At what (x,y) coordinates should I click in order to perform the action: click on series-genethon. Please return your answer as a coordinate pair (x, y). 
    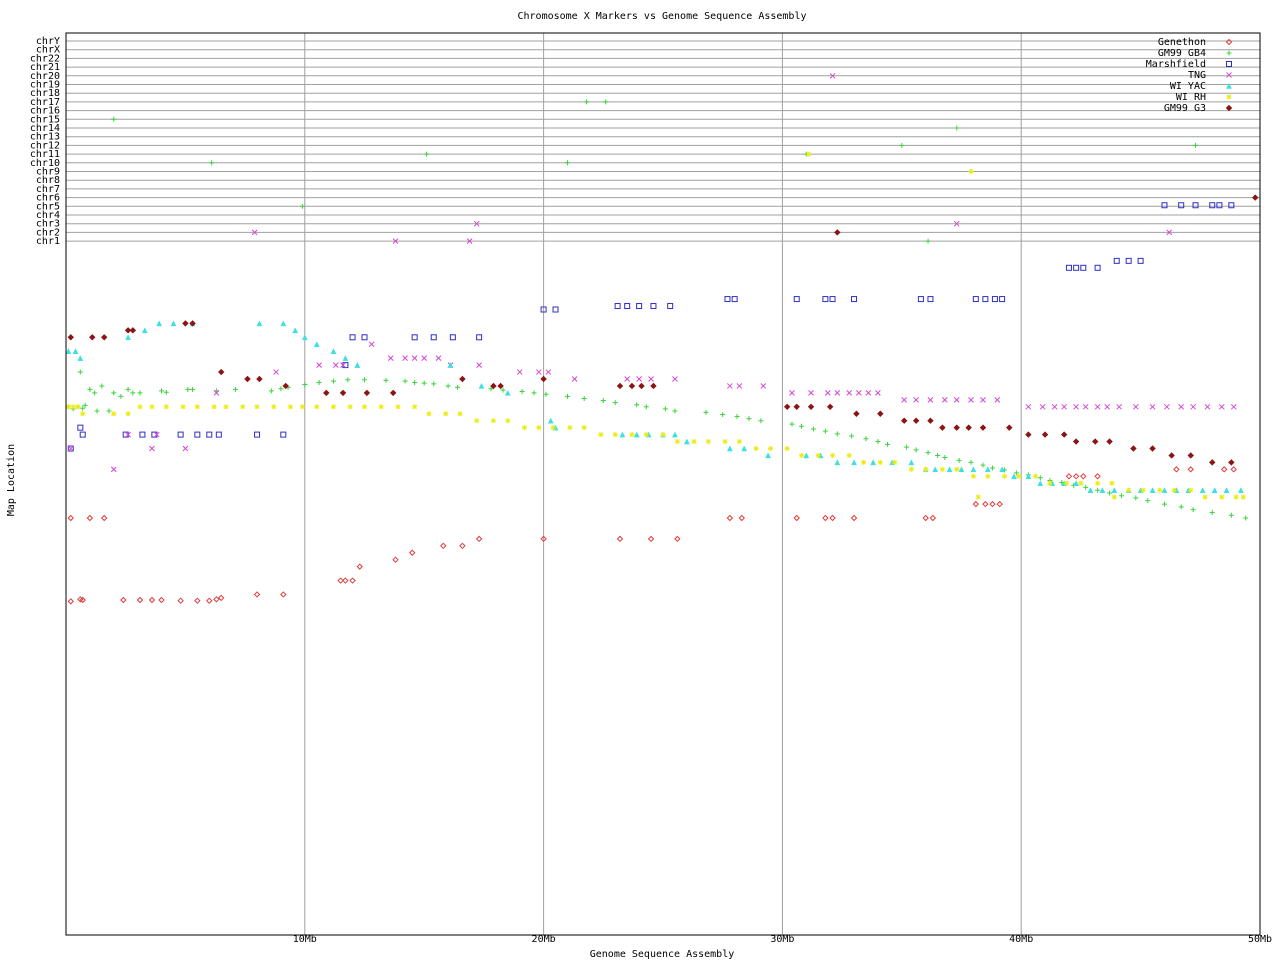
    Looking at the image, I should click on (652, 535).